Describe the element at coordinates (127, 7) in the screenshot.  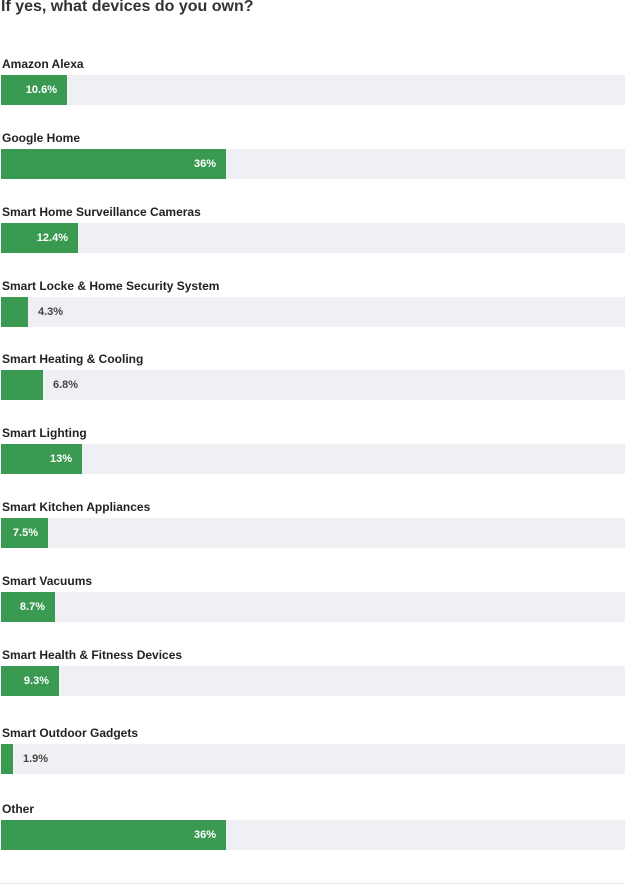
I see `question-title: If yes, what devices do you own?` at that location.